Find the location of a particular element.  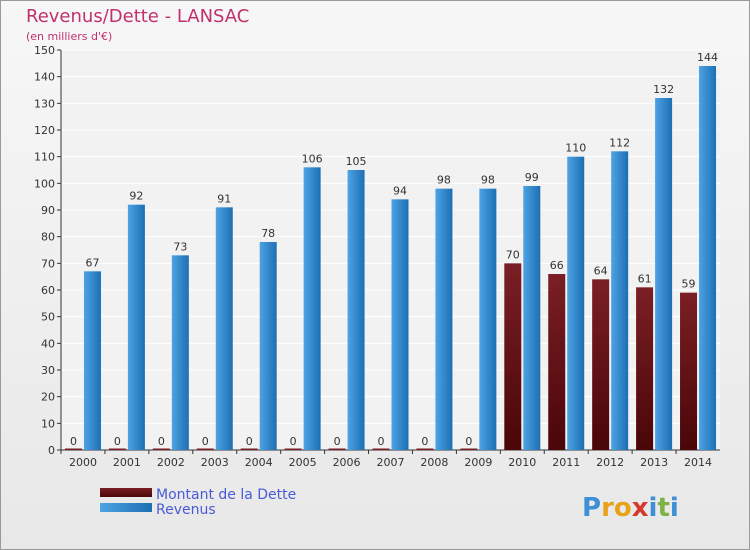

y-tick-label: 80 is located at coordinates (48, 237).